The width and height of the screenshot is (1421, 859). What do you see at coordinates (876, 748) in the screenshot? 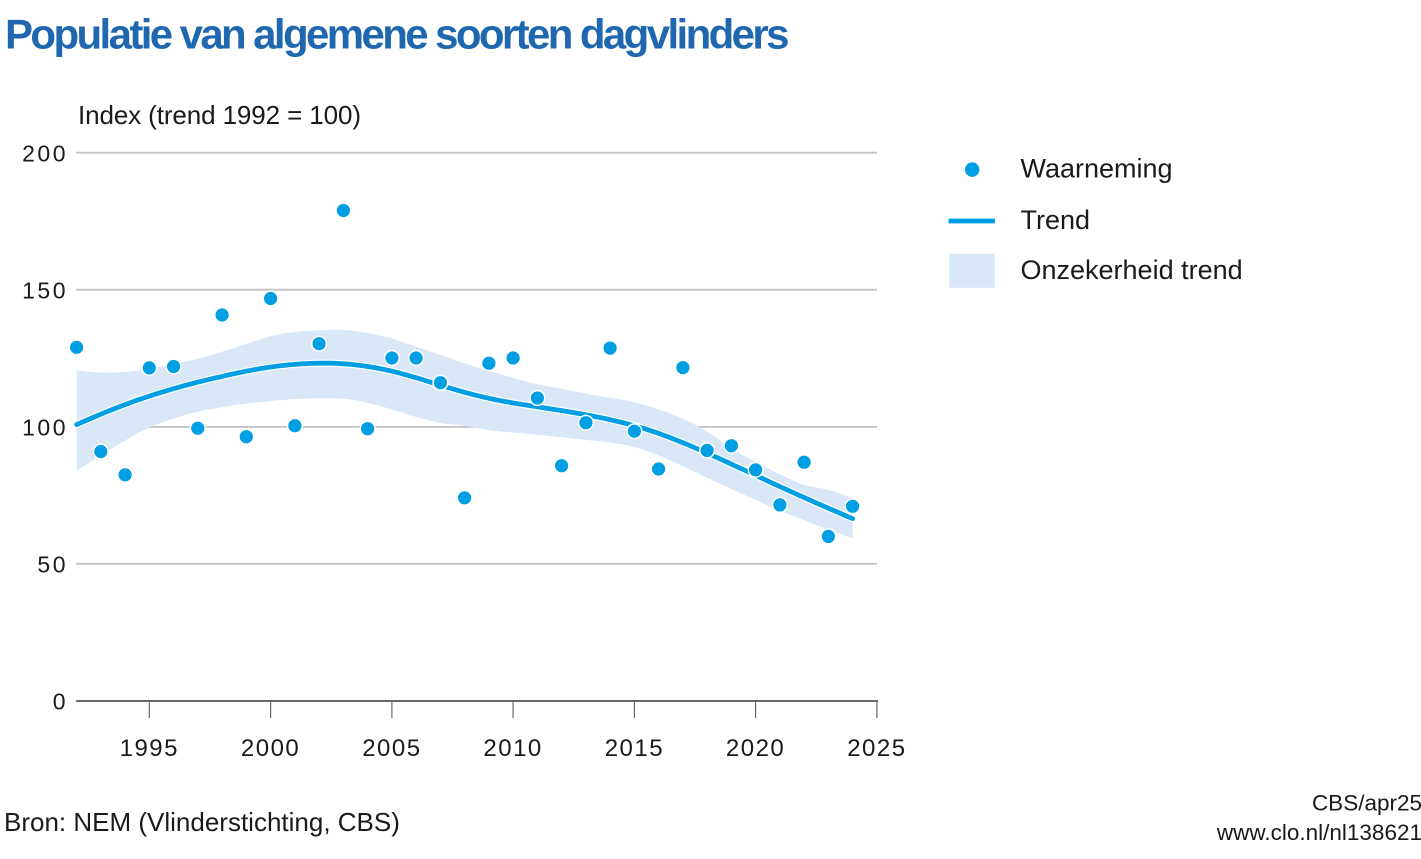
I see `svg-text: 2025` at bounding box center [876, 748].